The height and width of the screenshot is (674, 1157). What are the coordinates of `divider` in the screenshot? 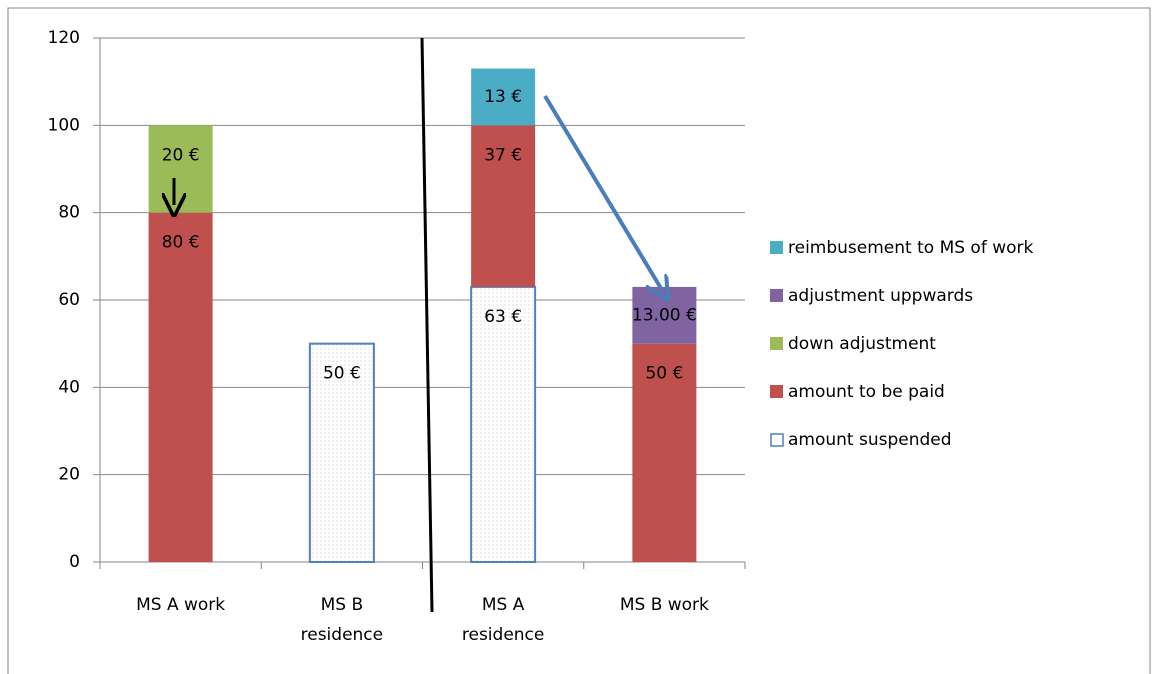 It's located at (427, 325).